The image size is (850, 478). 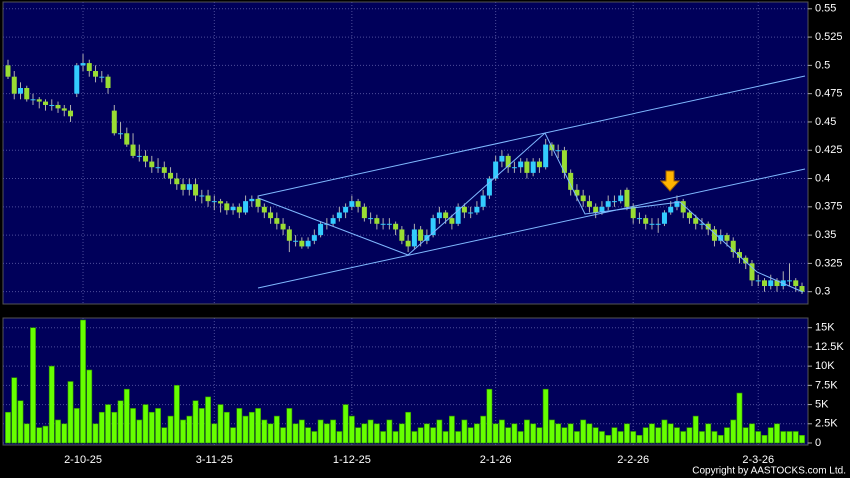 I want to click on y-tick-label: 10K, so click(x=825, y=366).